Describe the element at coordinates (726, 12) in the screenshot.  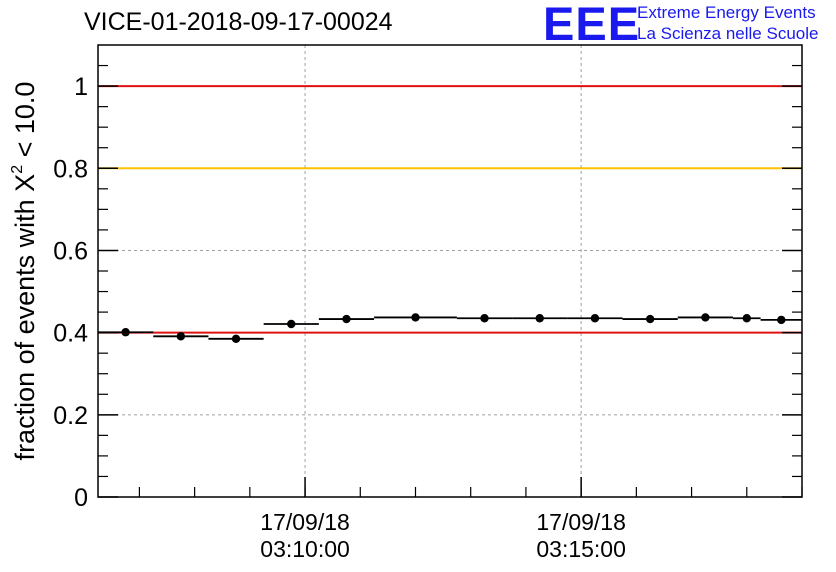
I see `logo-caption-line1: Extreme Energy Events` at that location.